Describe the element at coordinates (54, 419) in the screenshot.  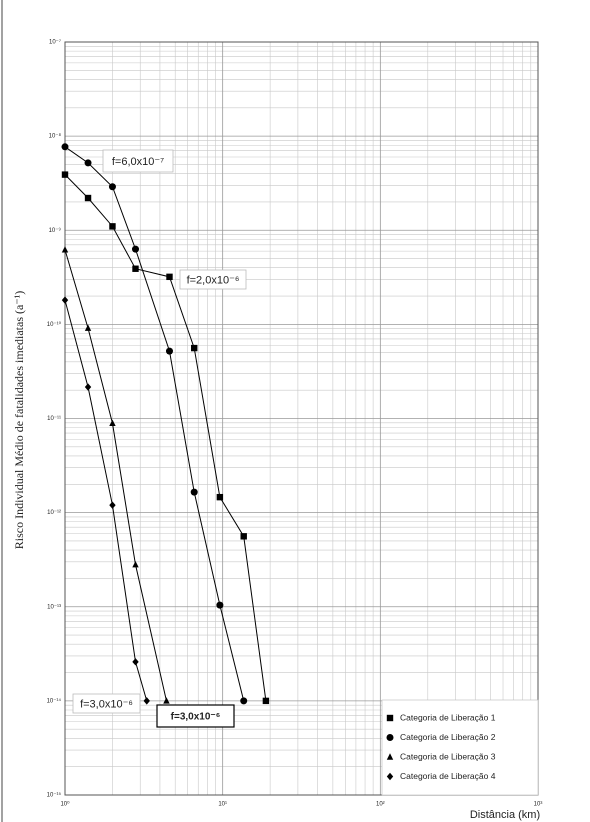
I see `y-tick-label: 10⁻¹¹` at that location.